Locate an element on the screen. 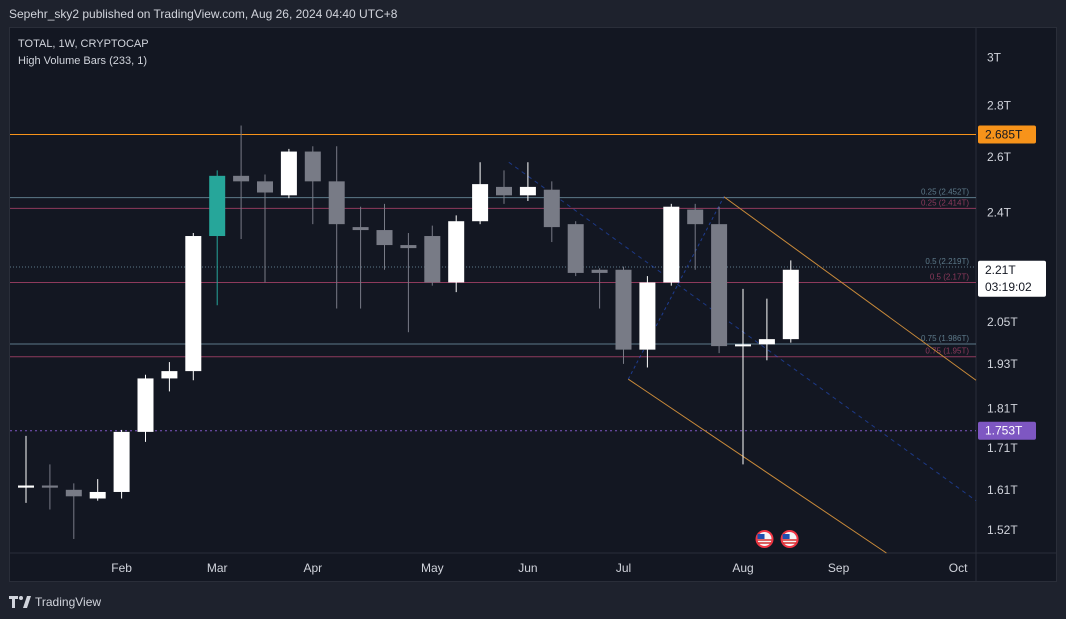 The width and height of the screenshot is (1066, 619). tradingview-logo-icon is located at coordinates (20, 602).